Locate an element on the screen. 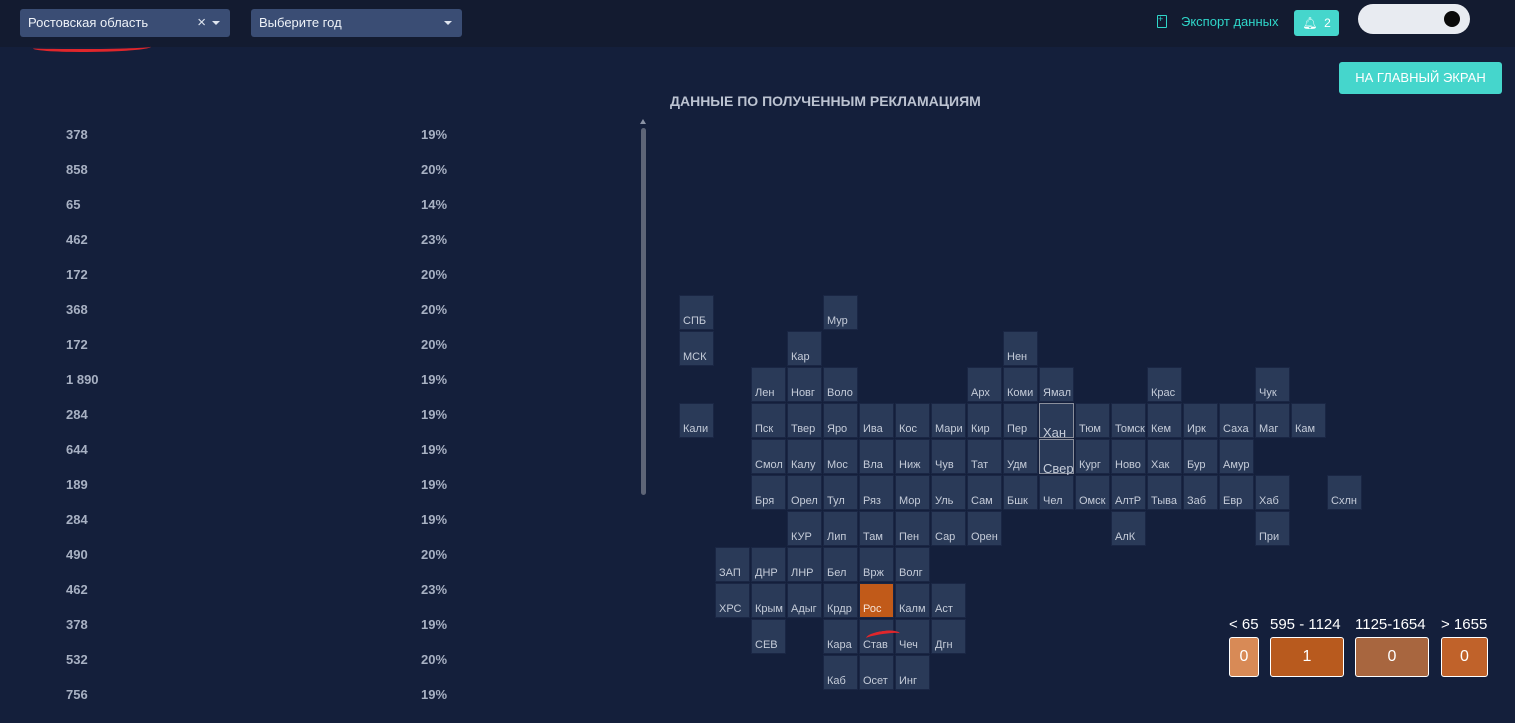 This screenshot has width=1515, height=723. region-tile: МСК is located at coordinates (696, 348).